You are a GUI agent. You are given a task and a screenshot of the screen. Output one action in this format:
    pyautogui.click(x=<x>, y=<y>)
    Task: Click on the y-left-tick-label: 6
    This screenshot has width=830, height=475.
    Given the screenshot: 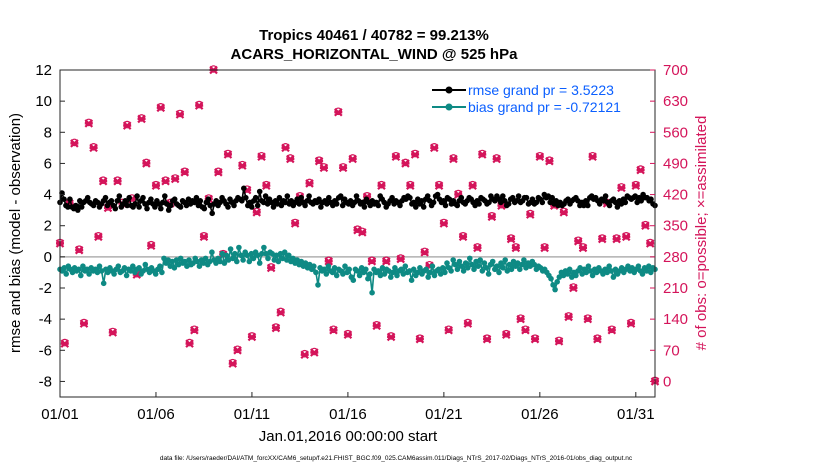 What is the action you would take?
    pyautogui.click(x=48, y=163)
    